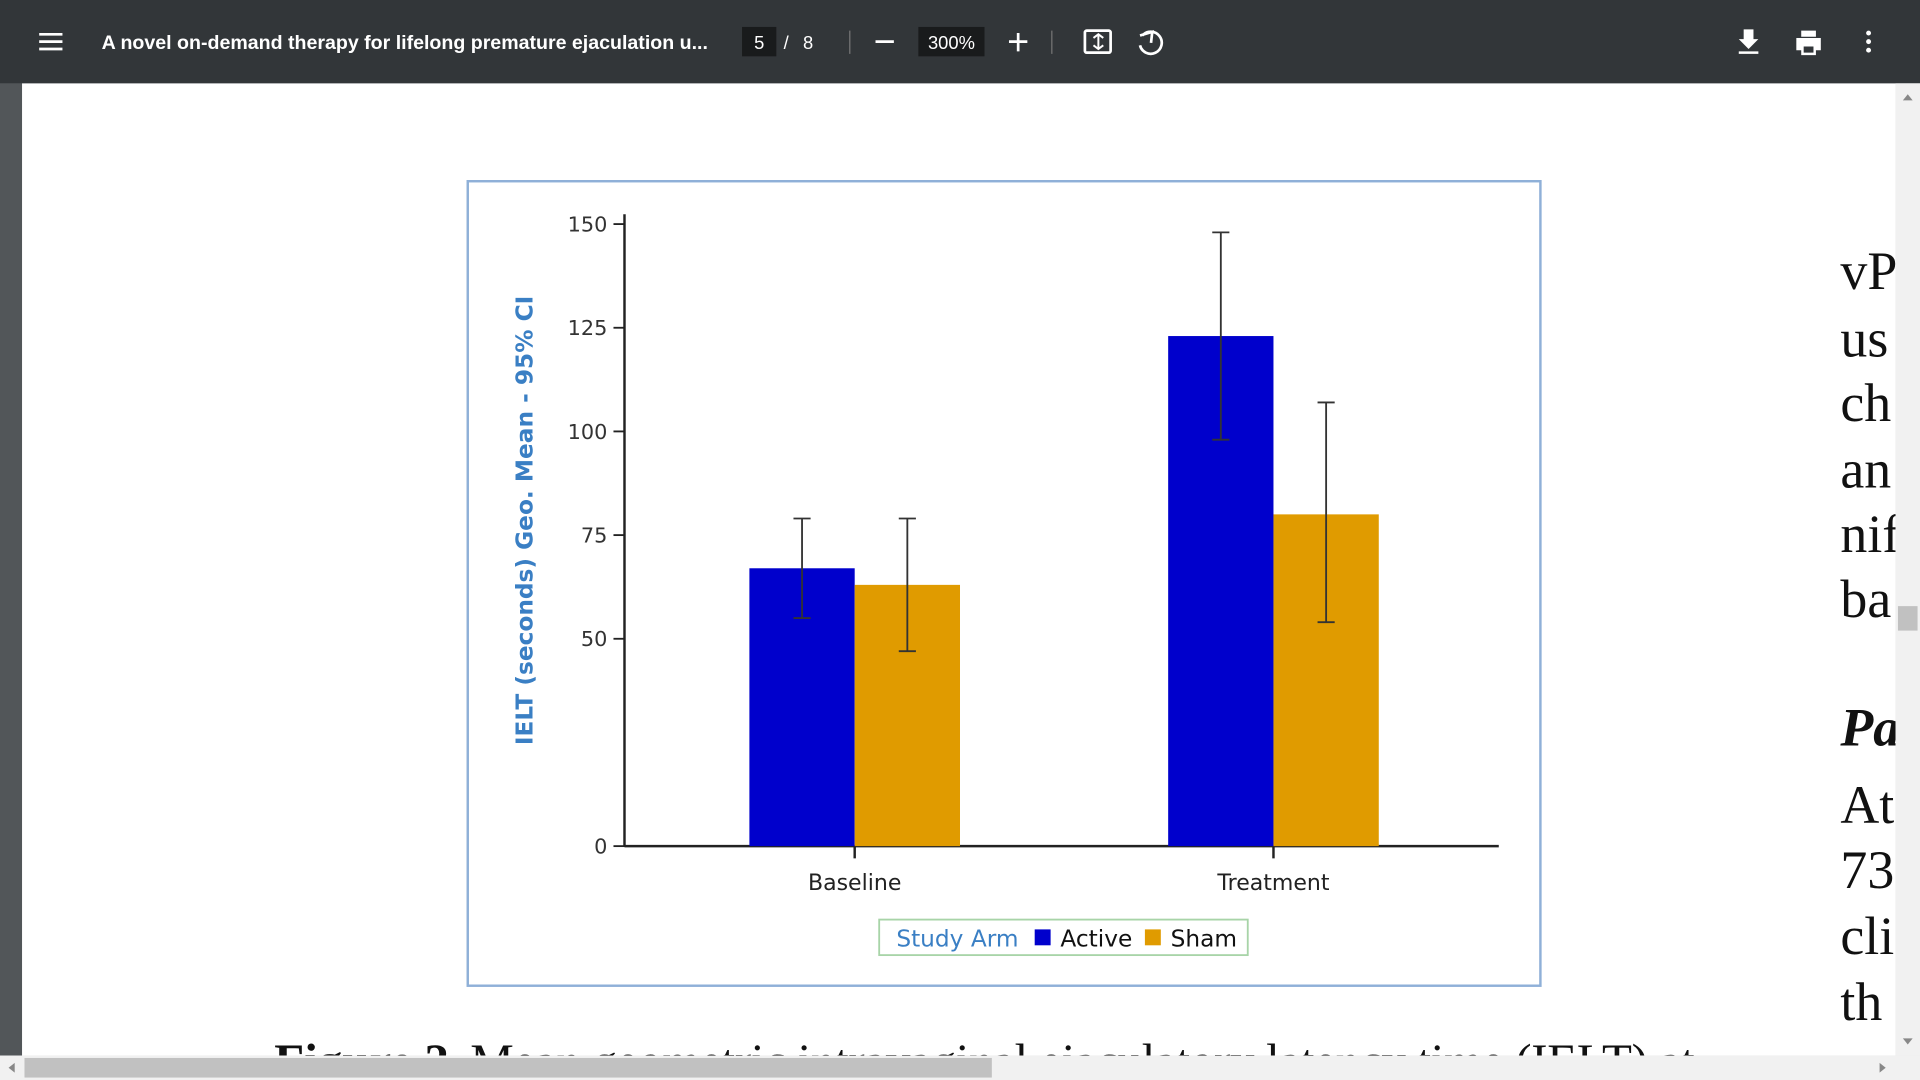  What do you see at coordinates (1204, 939) in the screenshot?
I see `legend-label: Sham` at bounding box center [1204, 939].